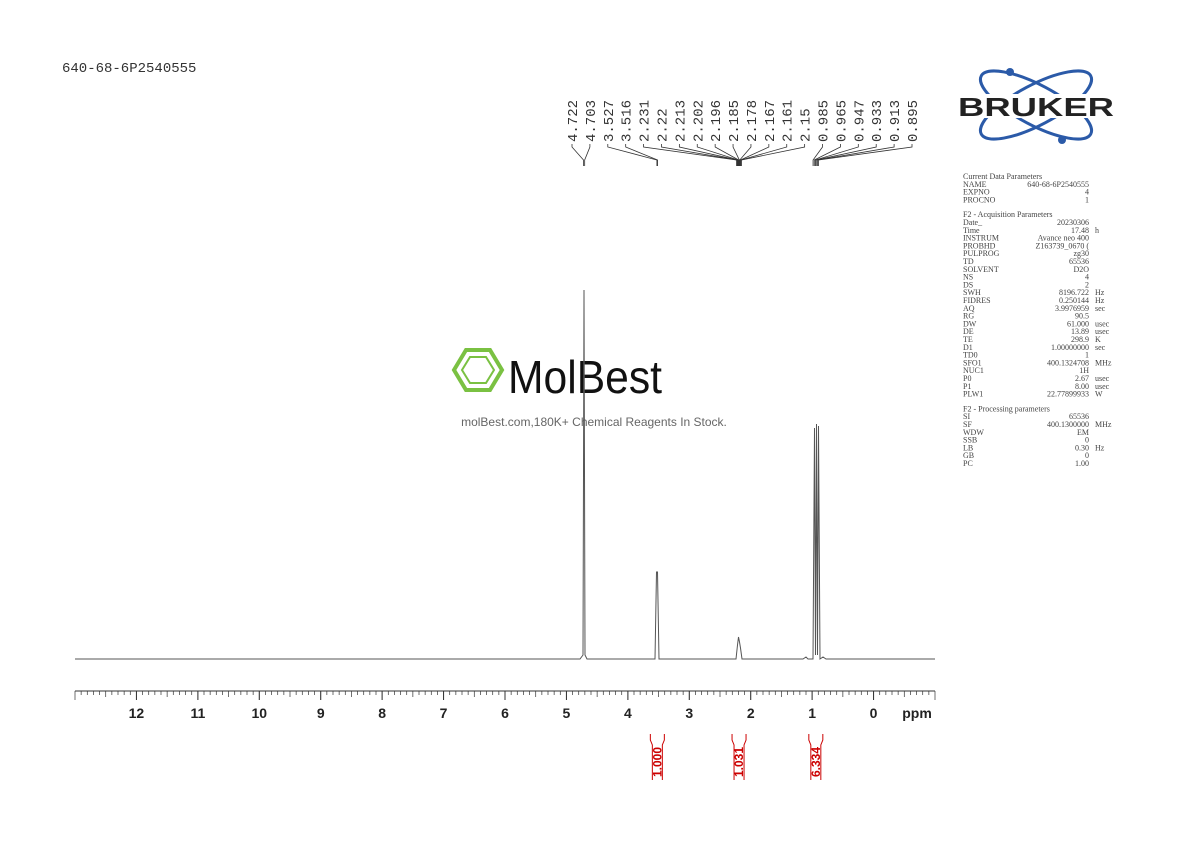 Image resolution: width=1190 pixels, height=842 pixels. Describe the element at coordinates (137, 713) in the screenshot. I see `tick-label: 12` at that location.